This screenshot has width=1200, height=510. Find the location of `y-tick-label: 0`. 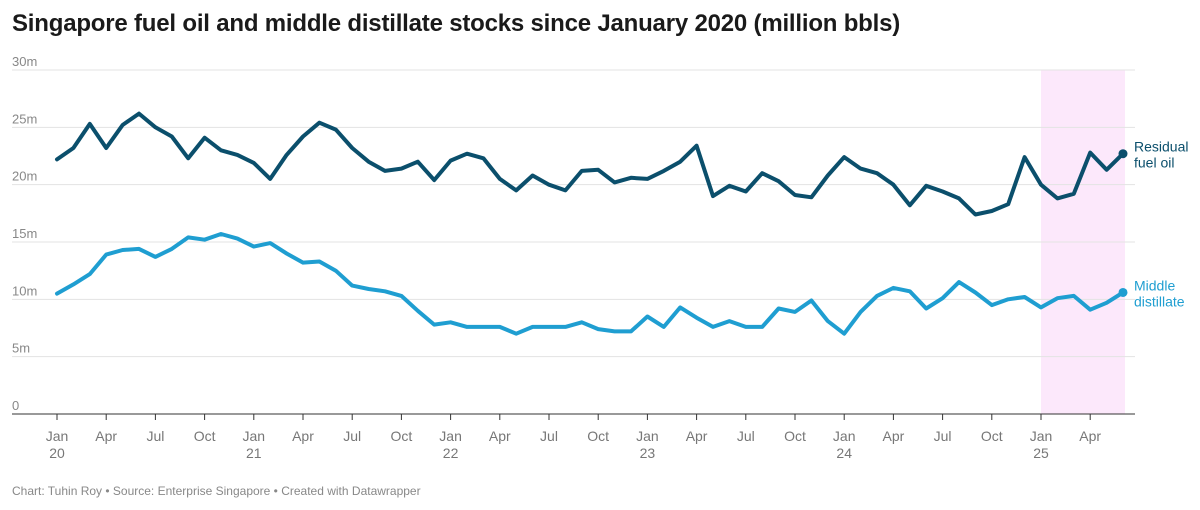

y-tick-label: 0 is located at coordinates (15, 405).